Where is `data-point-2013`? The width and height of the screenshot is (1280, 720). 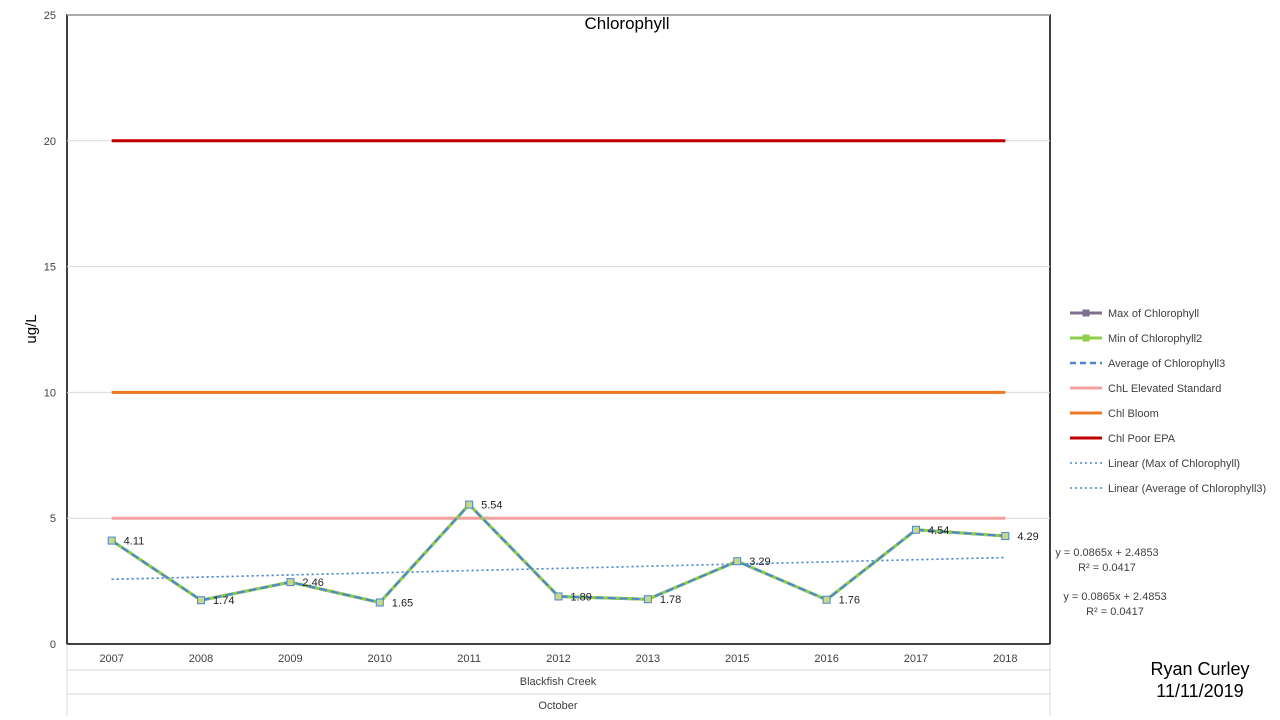
data-point-2013 is located at coordinates (647, 599).